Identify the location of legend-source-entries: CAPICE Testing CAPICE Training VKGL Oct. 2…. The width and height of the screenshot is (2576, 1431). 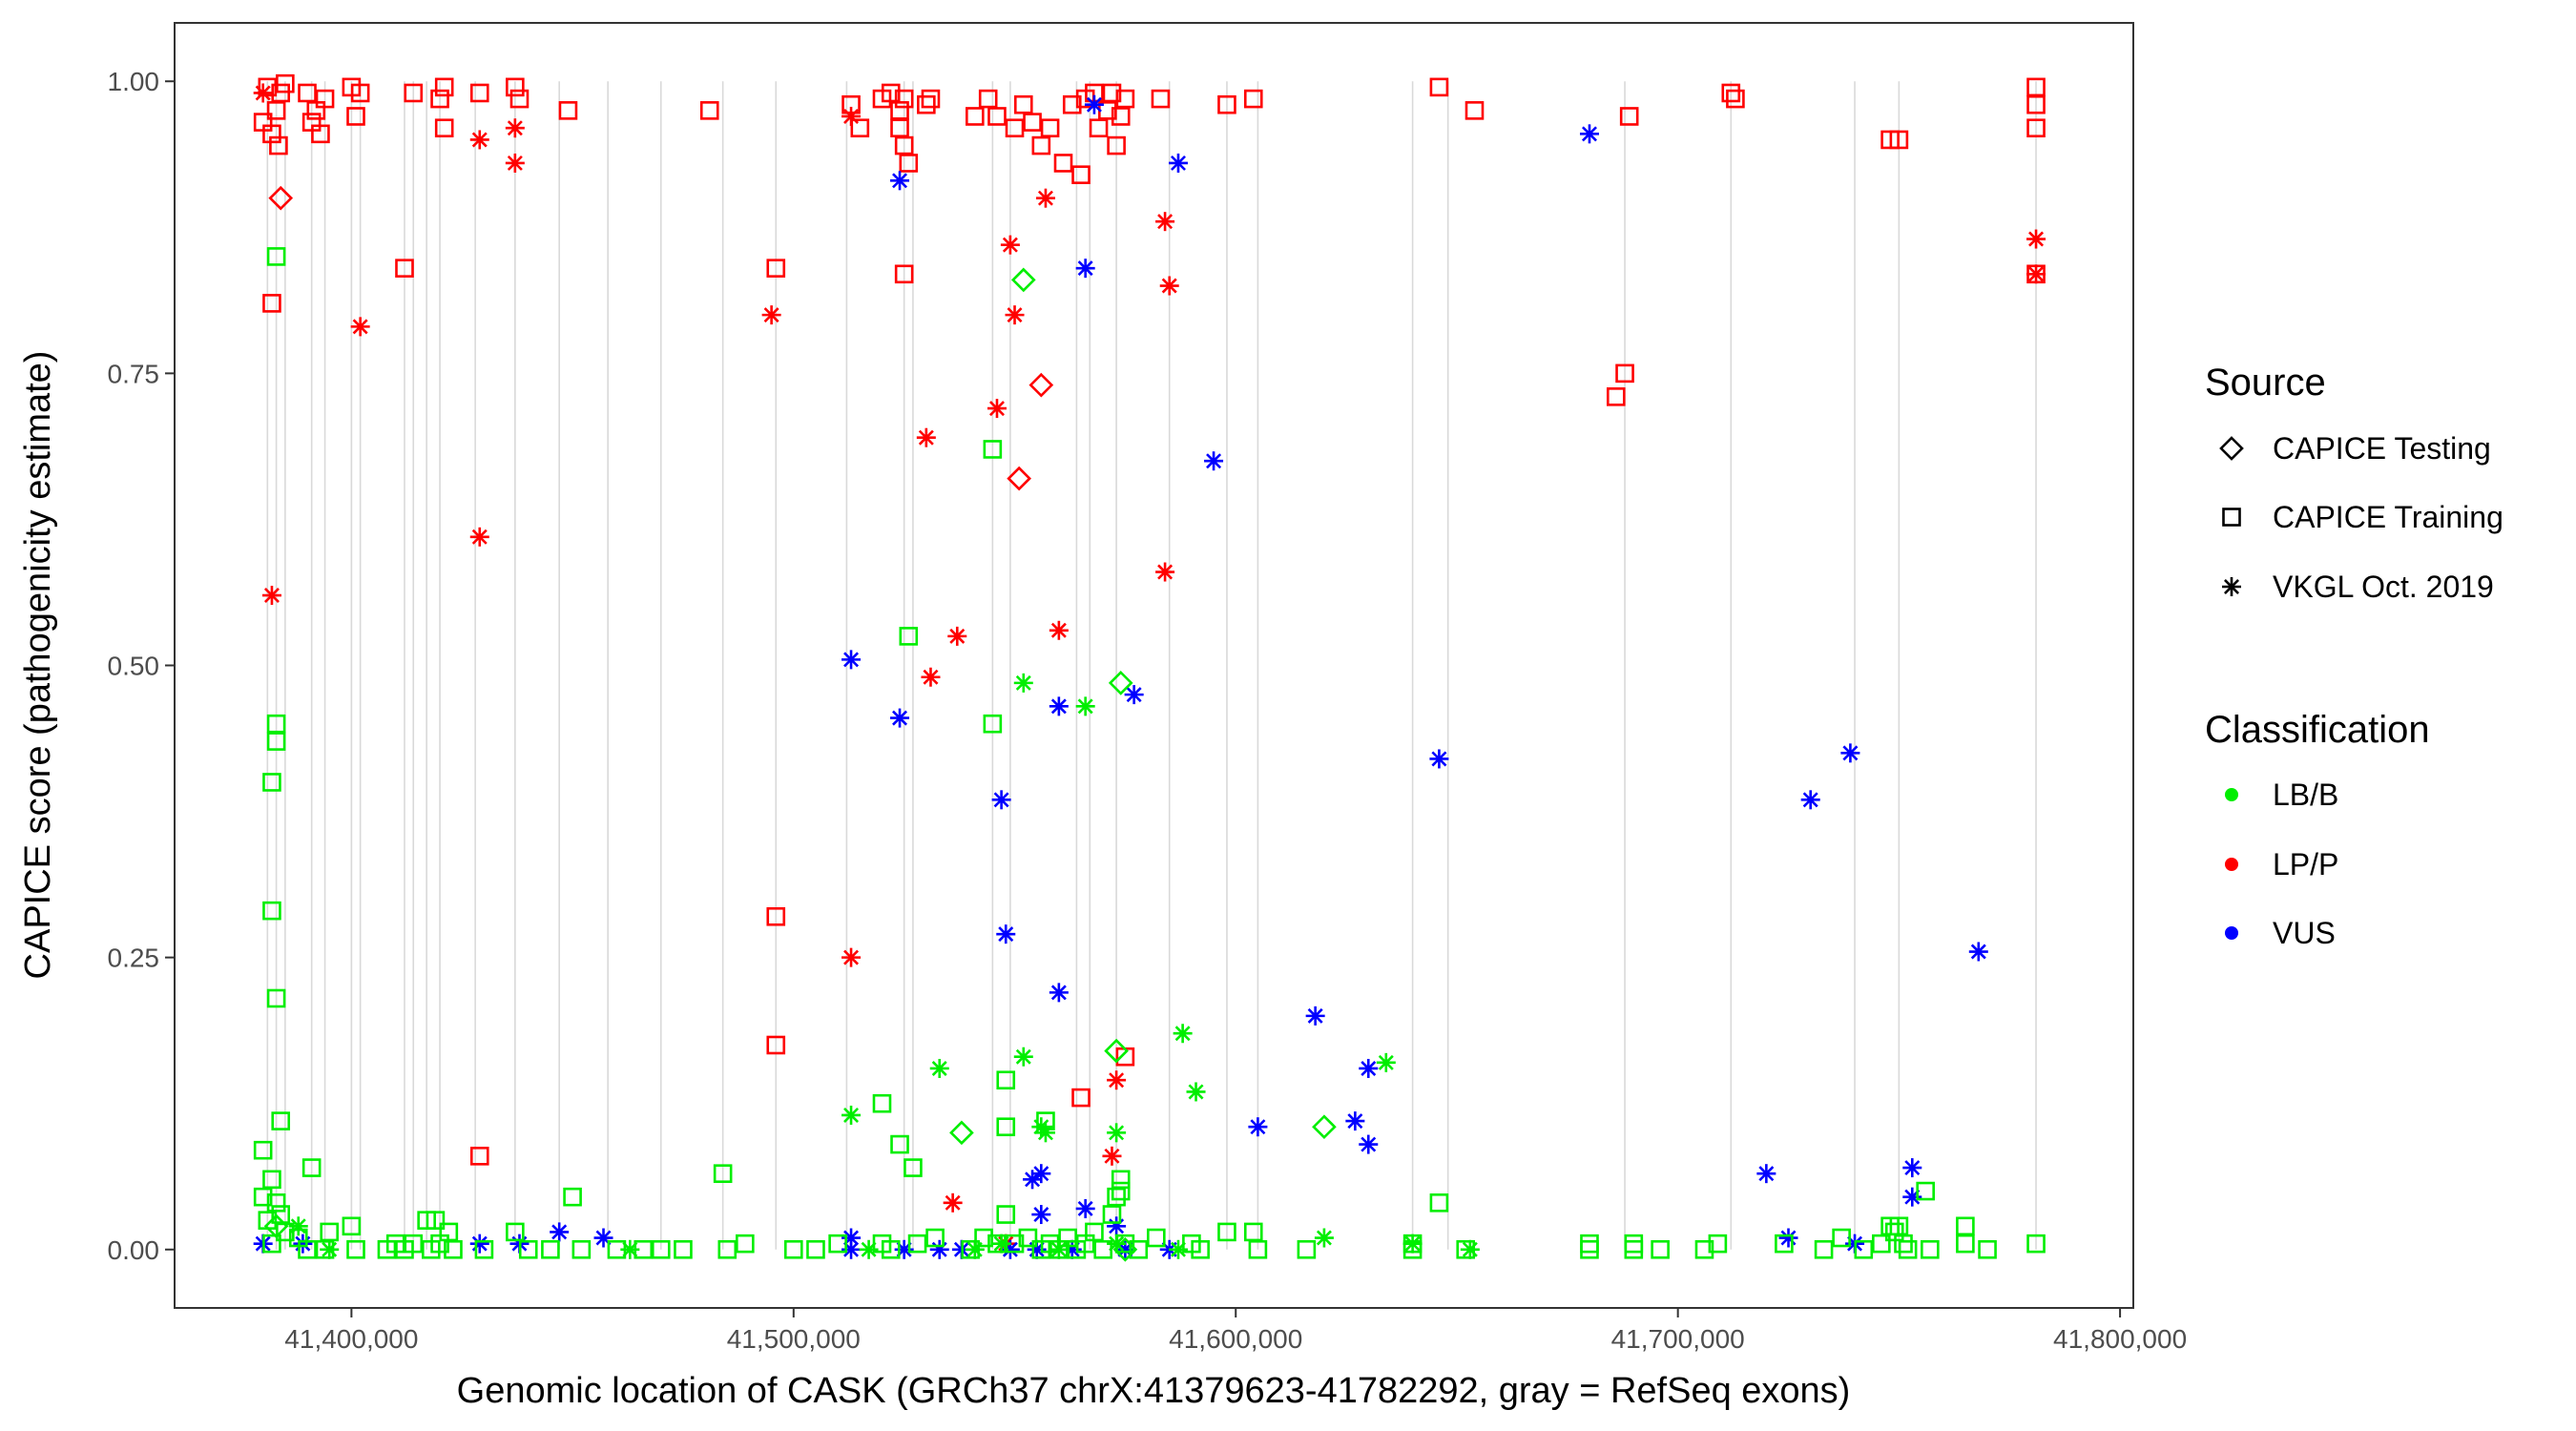
(2361, 517).